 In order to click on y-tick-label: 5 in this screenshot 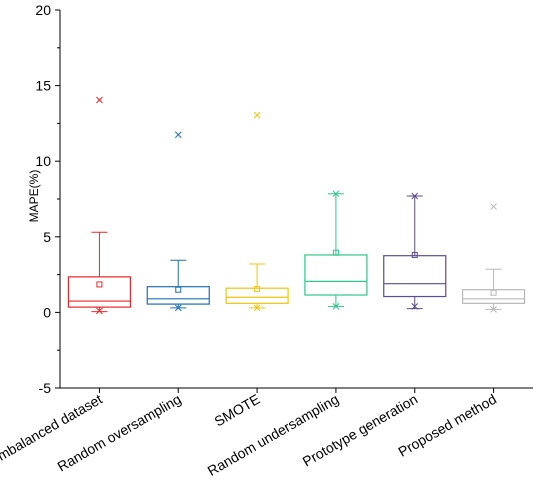, I will do `click(47, 237)`.